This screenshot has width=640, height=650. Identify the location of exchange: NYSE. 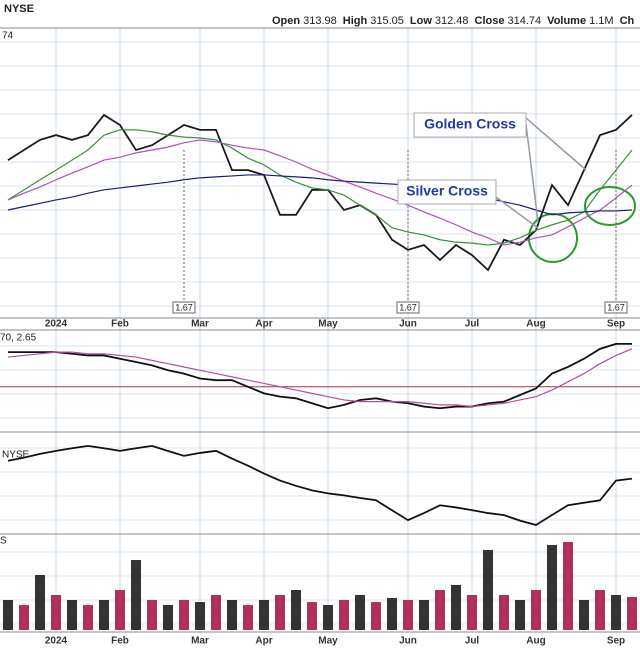
(19, 9).